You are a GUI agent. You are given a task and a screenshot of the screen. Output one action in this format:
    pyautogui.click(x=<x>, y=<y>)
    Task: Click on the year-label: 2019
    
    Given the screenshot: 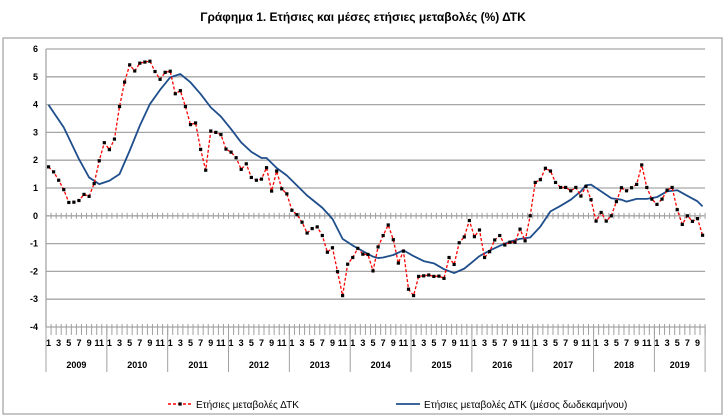 What is the action you would take?
    pyautogui.click(x=680, y=365)
    